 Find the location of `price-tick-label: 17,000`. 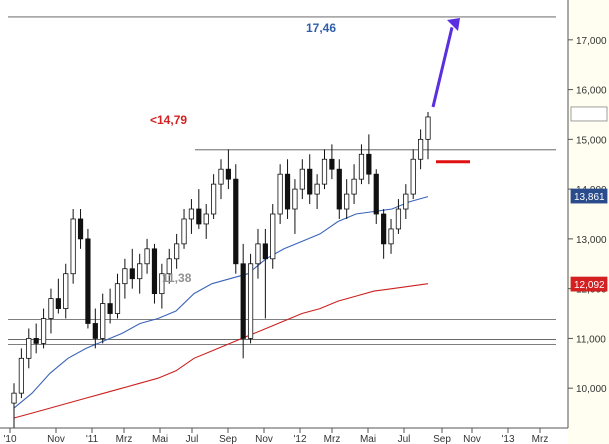

price-tick-label: 17,000 is located at coordinates (591, 41).